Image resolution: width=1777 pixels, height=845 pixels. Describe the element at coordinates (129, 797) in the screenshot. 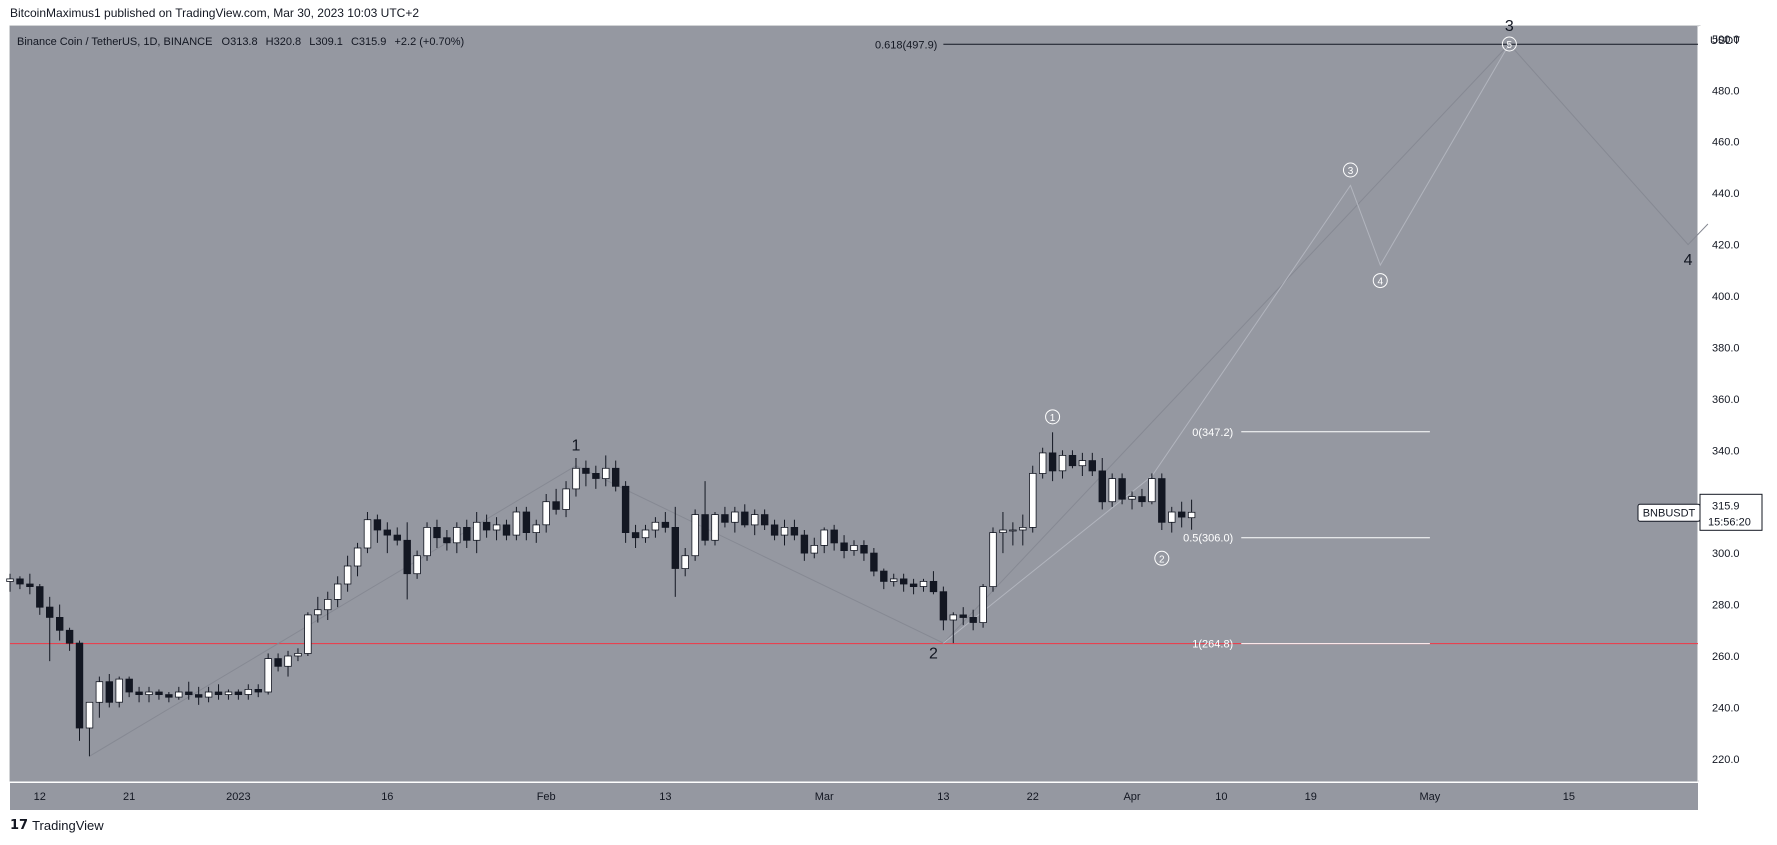

I see `x-tick-label: 21` at that location.